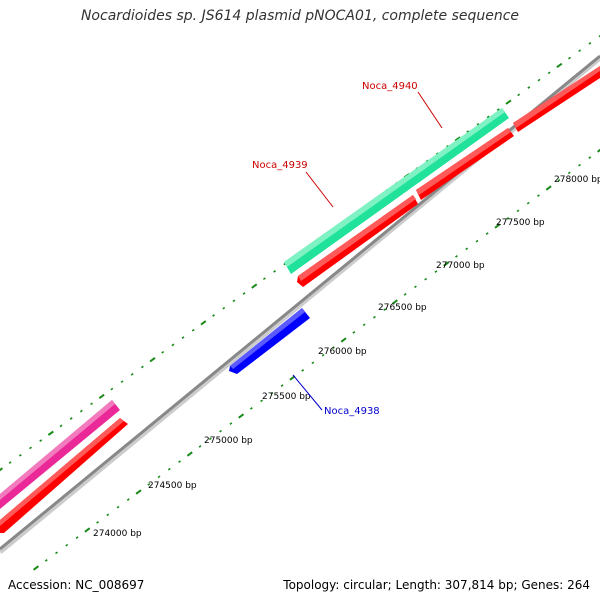 This screenshot has width=600, height=600. Describe the element at coordinates (60, 454) in the screenshot. I see `gene-pink-bar` at that location.